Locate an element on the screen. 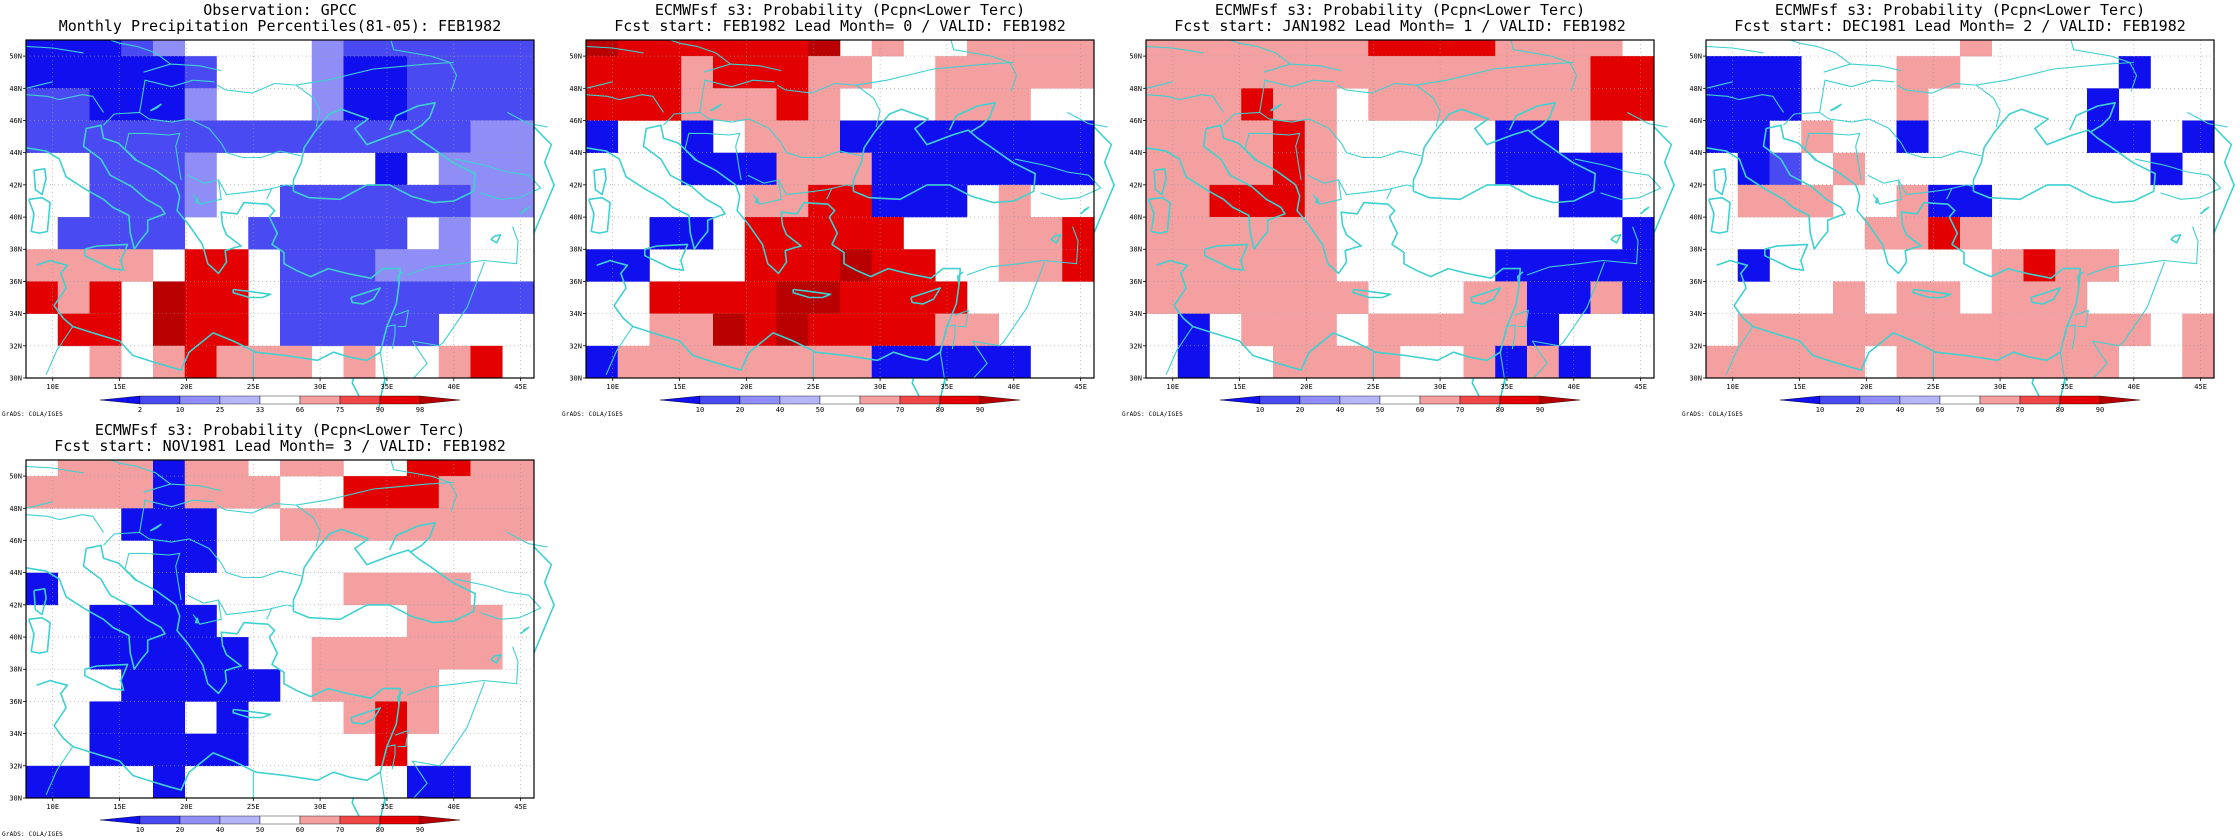 The height and width of the screenshot is (840, 2240). y-tick-label: 48N is located at coordinates (575, 89).